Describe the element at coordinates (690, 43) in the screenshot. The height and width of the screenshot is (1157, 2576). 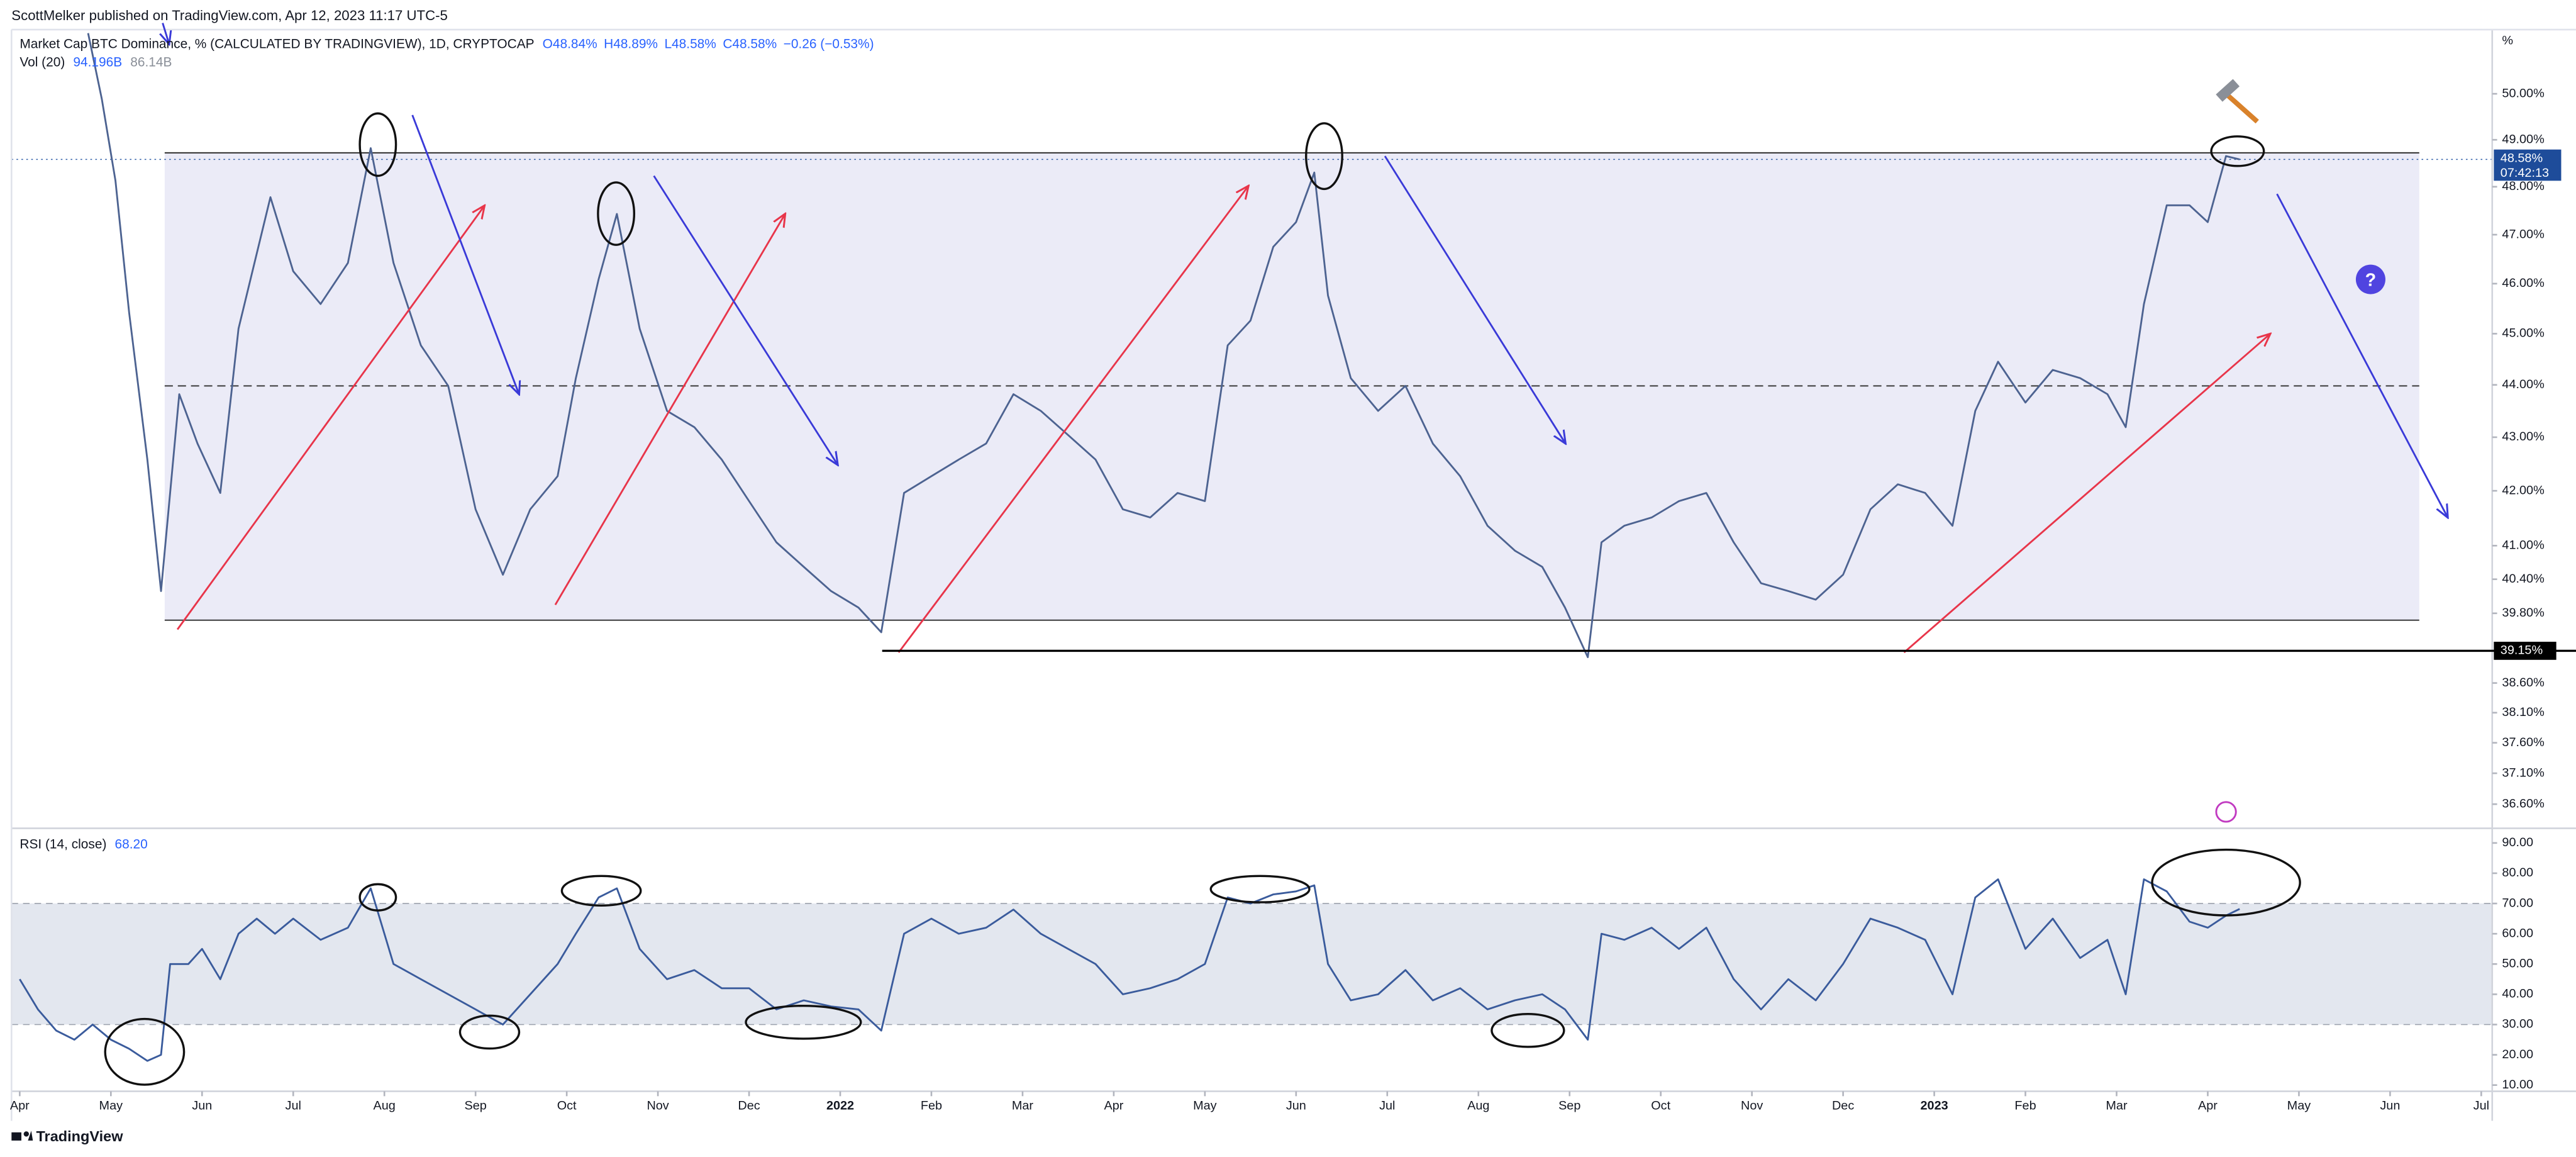
I see `legend-value: L48.58%` at that location.